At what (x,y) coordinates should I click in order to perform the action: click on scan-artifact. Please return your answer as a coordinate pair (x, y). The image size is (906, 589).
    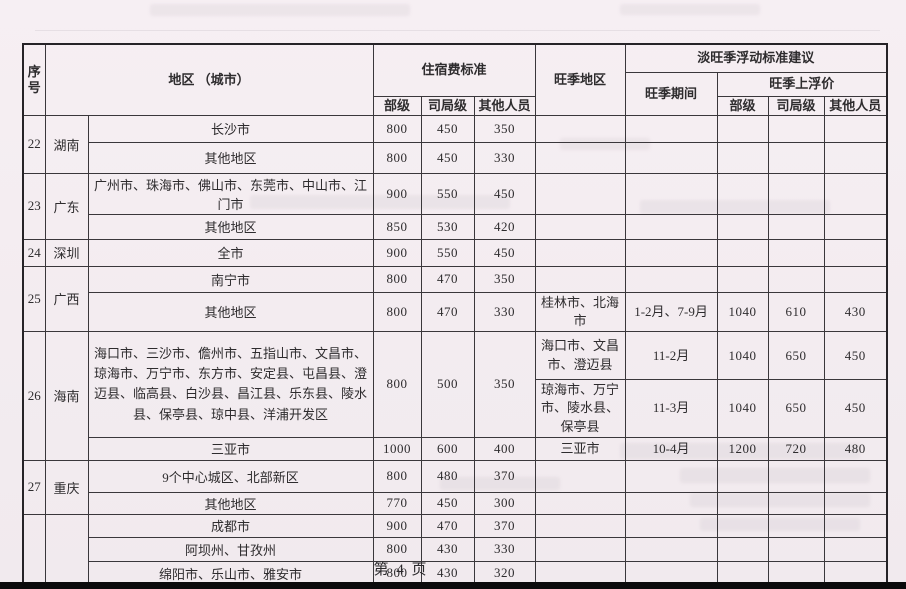
    Looking at the image, I should click on (280, 10).